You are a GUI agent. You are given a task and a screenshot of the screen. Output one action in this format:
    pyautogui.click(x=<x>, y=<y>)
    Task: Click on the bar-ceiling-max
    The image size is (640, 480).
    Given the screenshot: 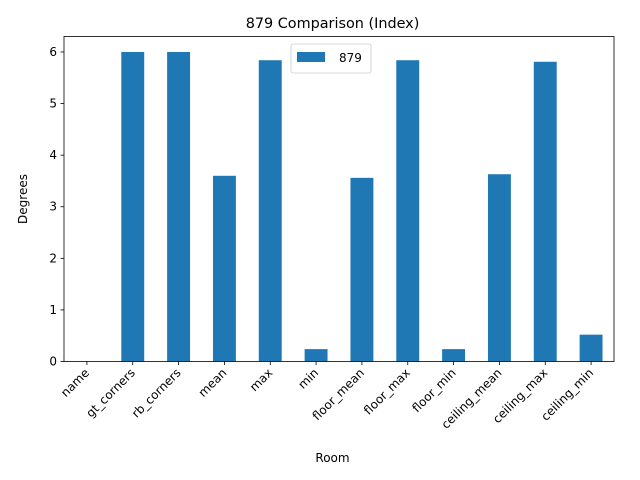 What is the action you would take?
    pyautogui.click(x=545, y=211)
    